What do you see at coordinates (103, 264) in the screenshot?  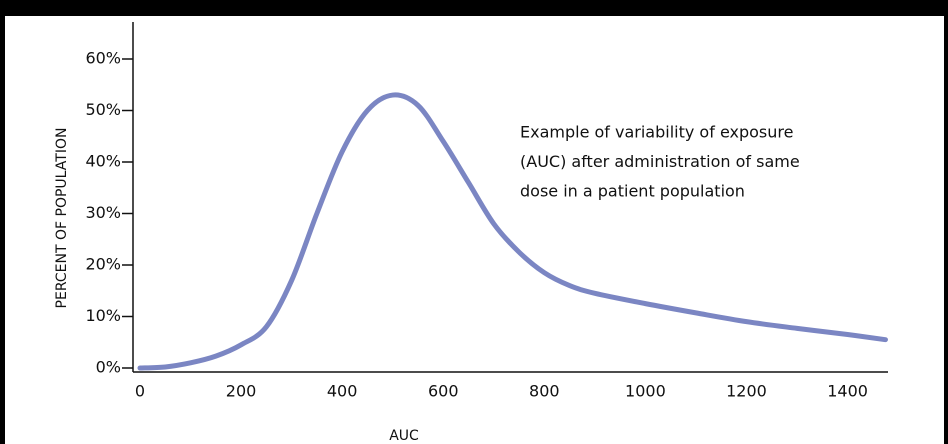 I see `y-tick-label: 20%` at bounding box center [103, 264].